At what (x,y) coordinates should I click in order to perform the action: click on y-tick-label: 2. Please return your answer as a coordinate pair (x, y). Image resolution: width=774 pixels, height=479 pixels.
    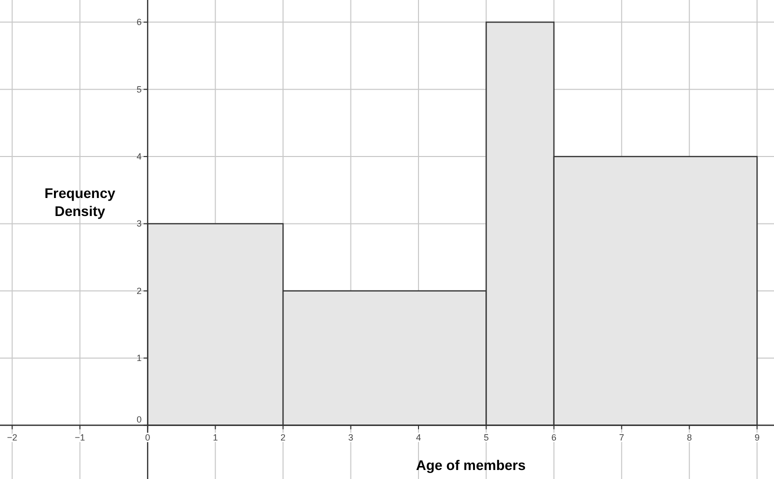
    Looking at the image, I should click on (139, 291).